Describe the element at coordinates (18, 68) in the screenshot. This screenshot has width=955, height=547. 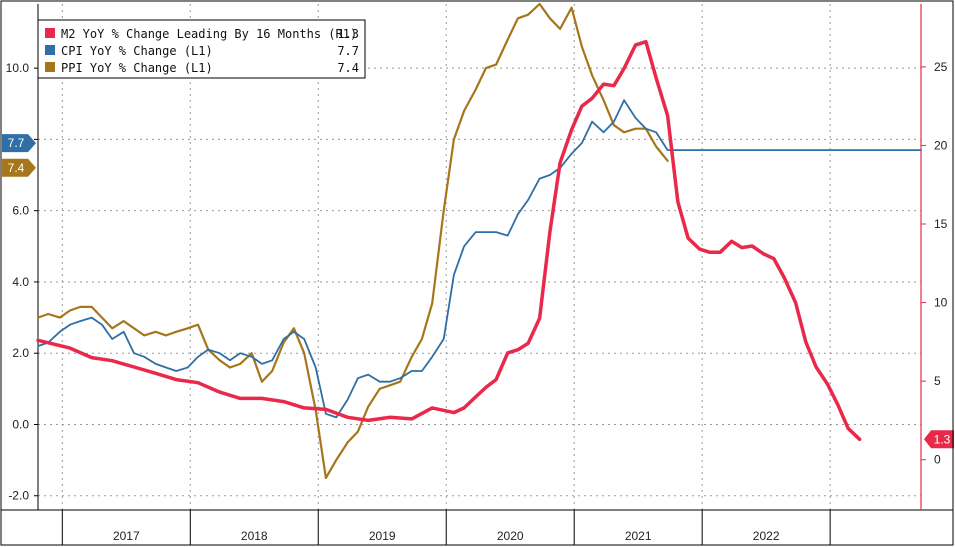
I see `left-tick-label: 10.0` at that location.